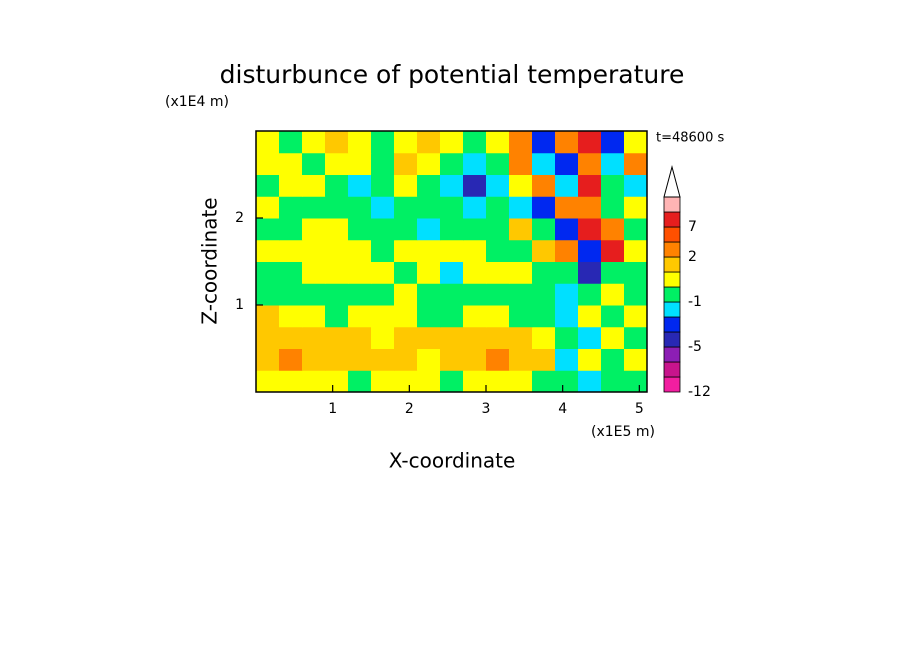 Image resolution: width=904 pixels, height=654 pixels. I want to click on colorbar-tick-label: 2, so click(692, 257).